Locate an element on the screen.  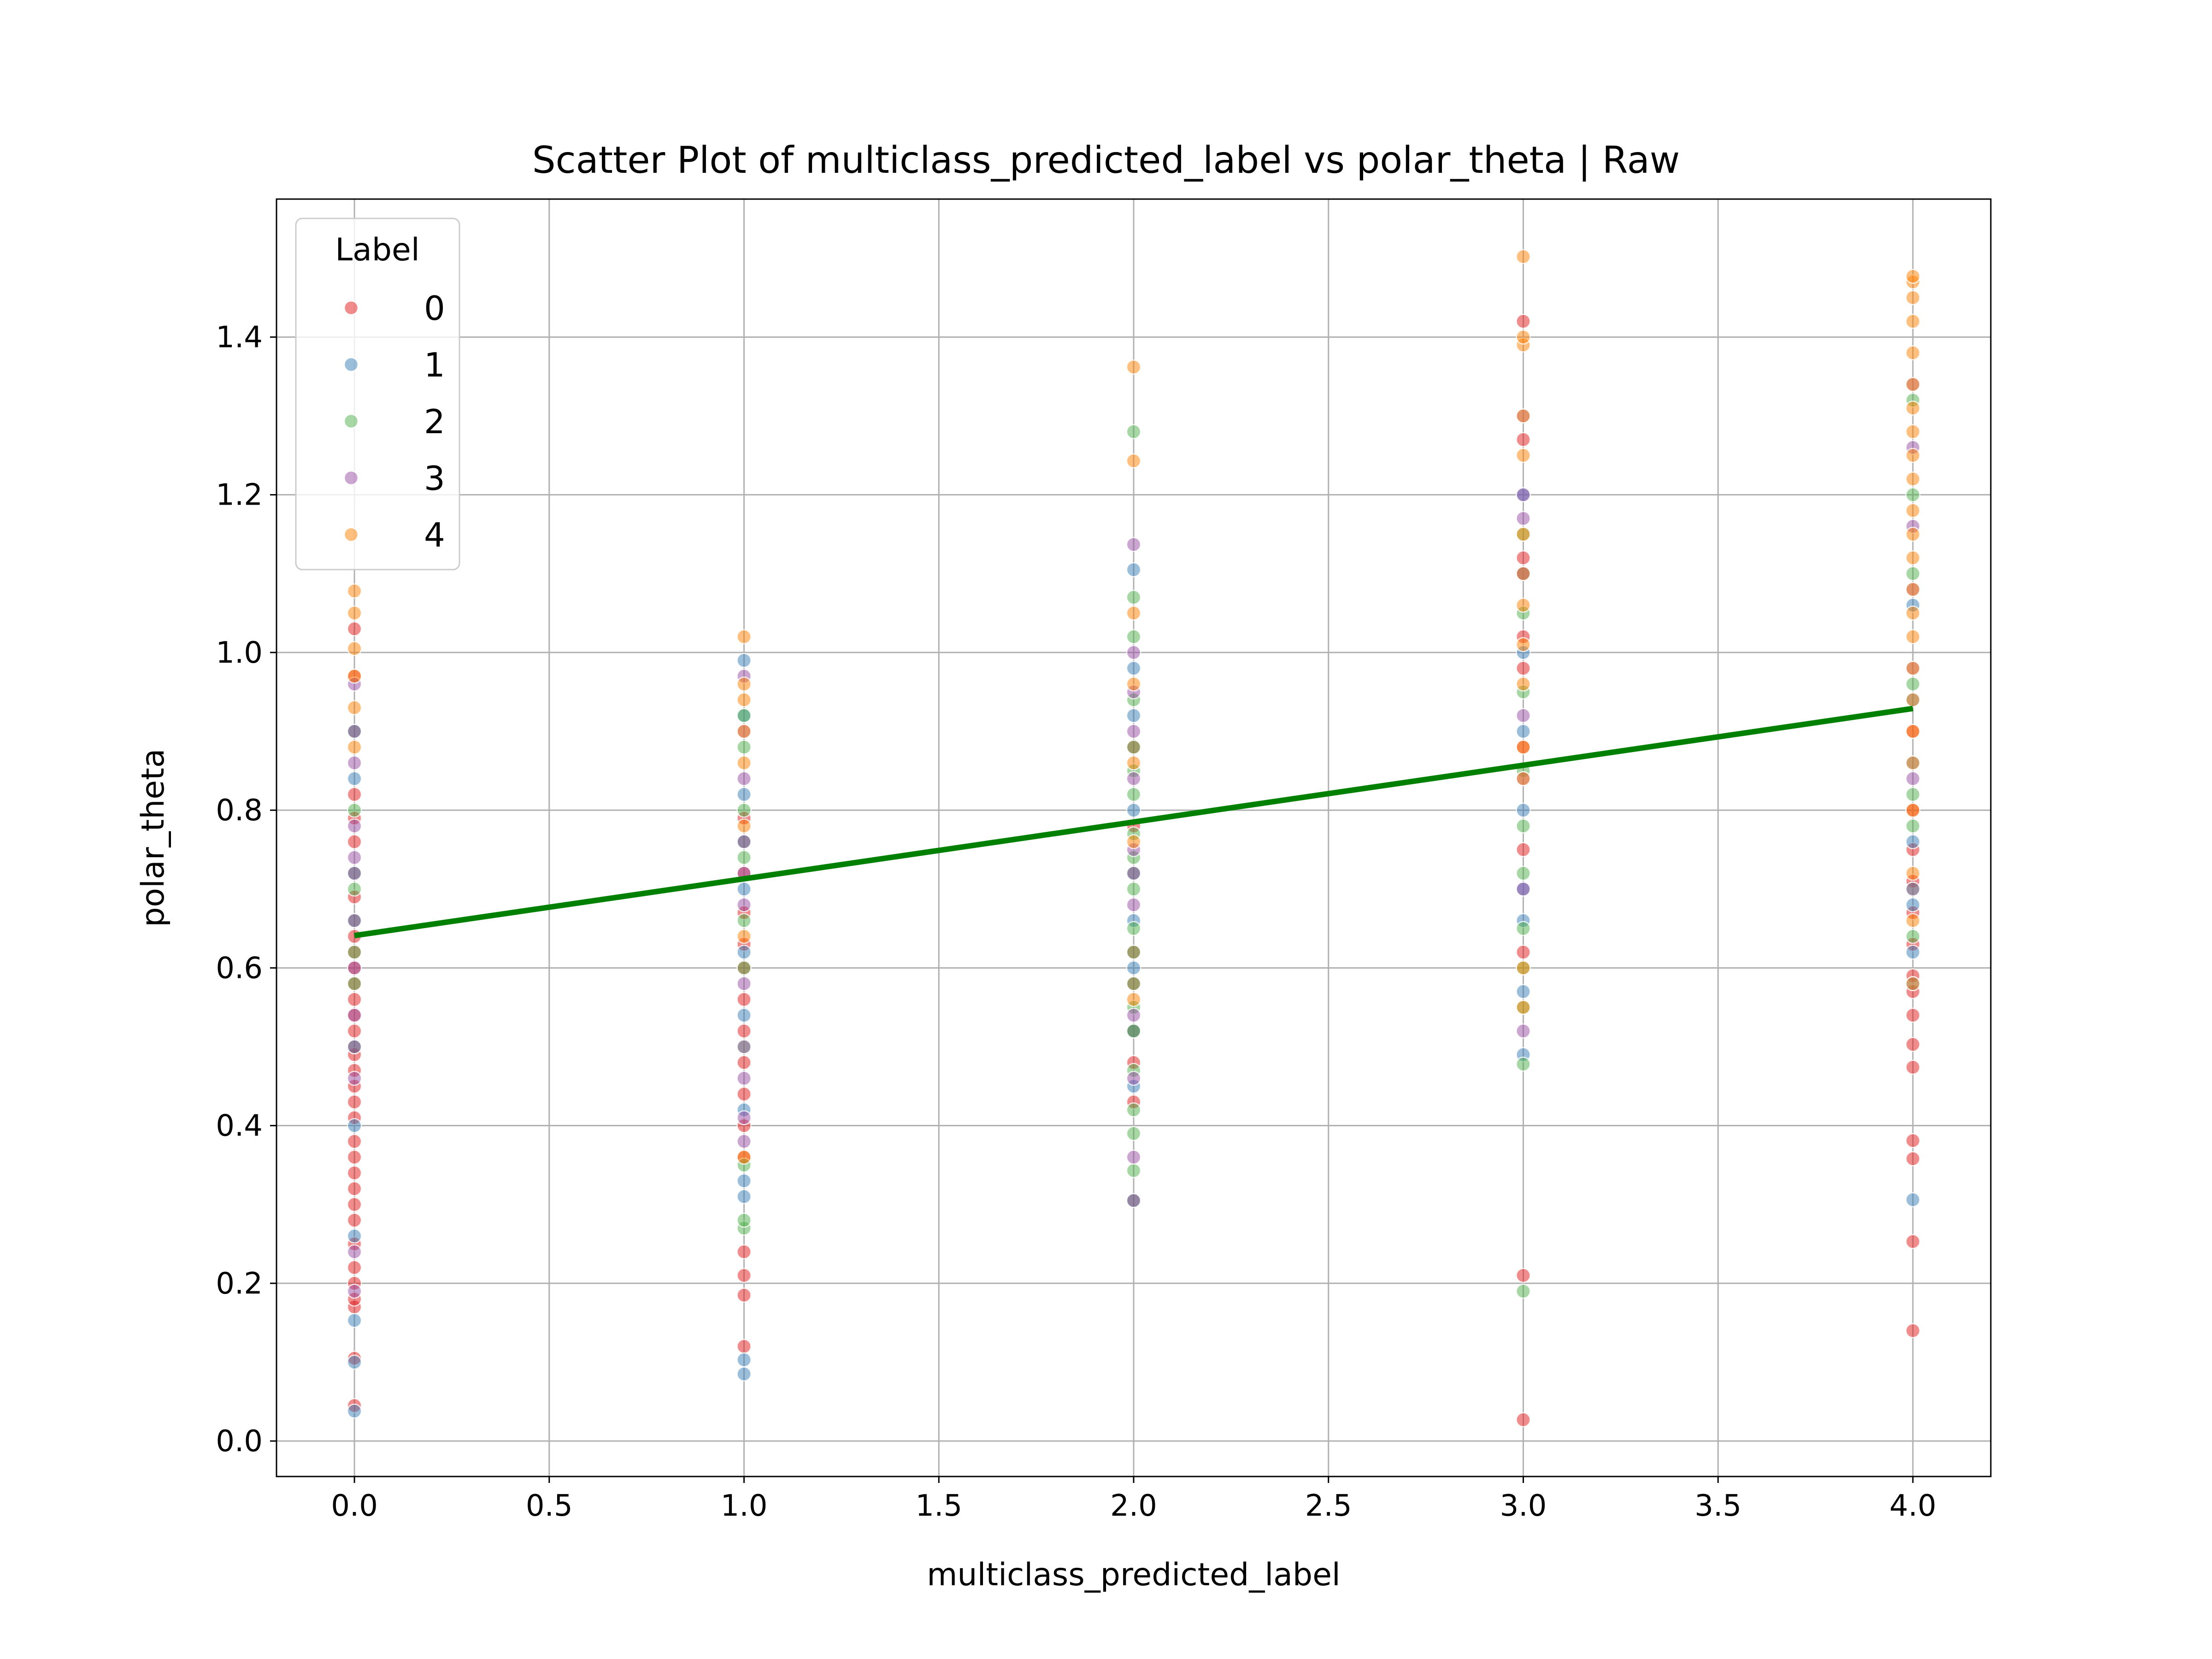
x-tick-label: 1.0 is located at coordinates (744, 1506).